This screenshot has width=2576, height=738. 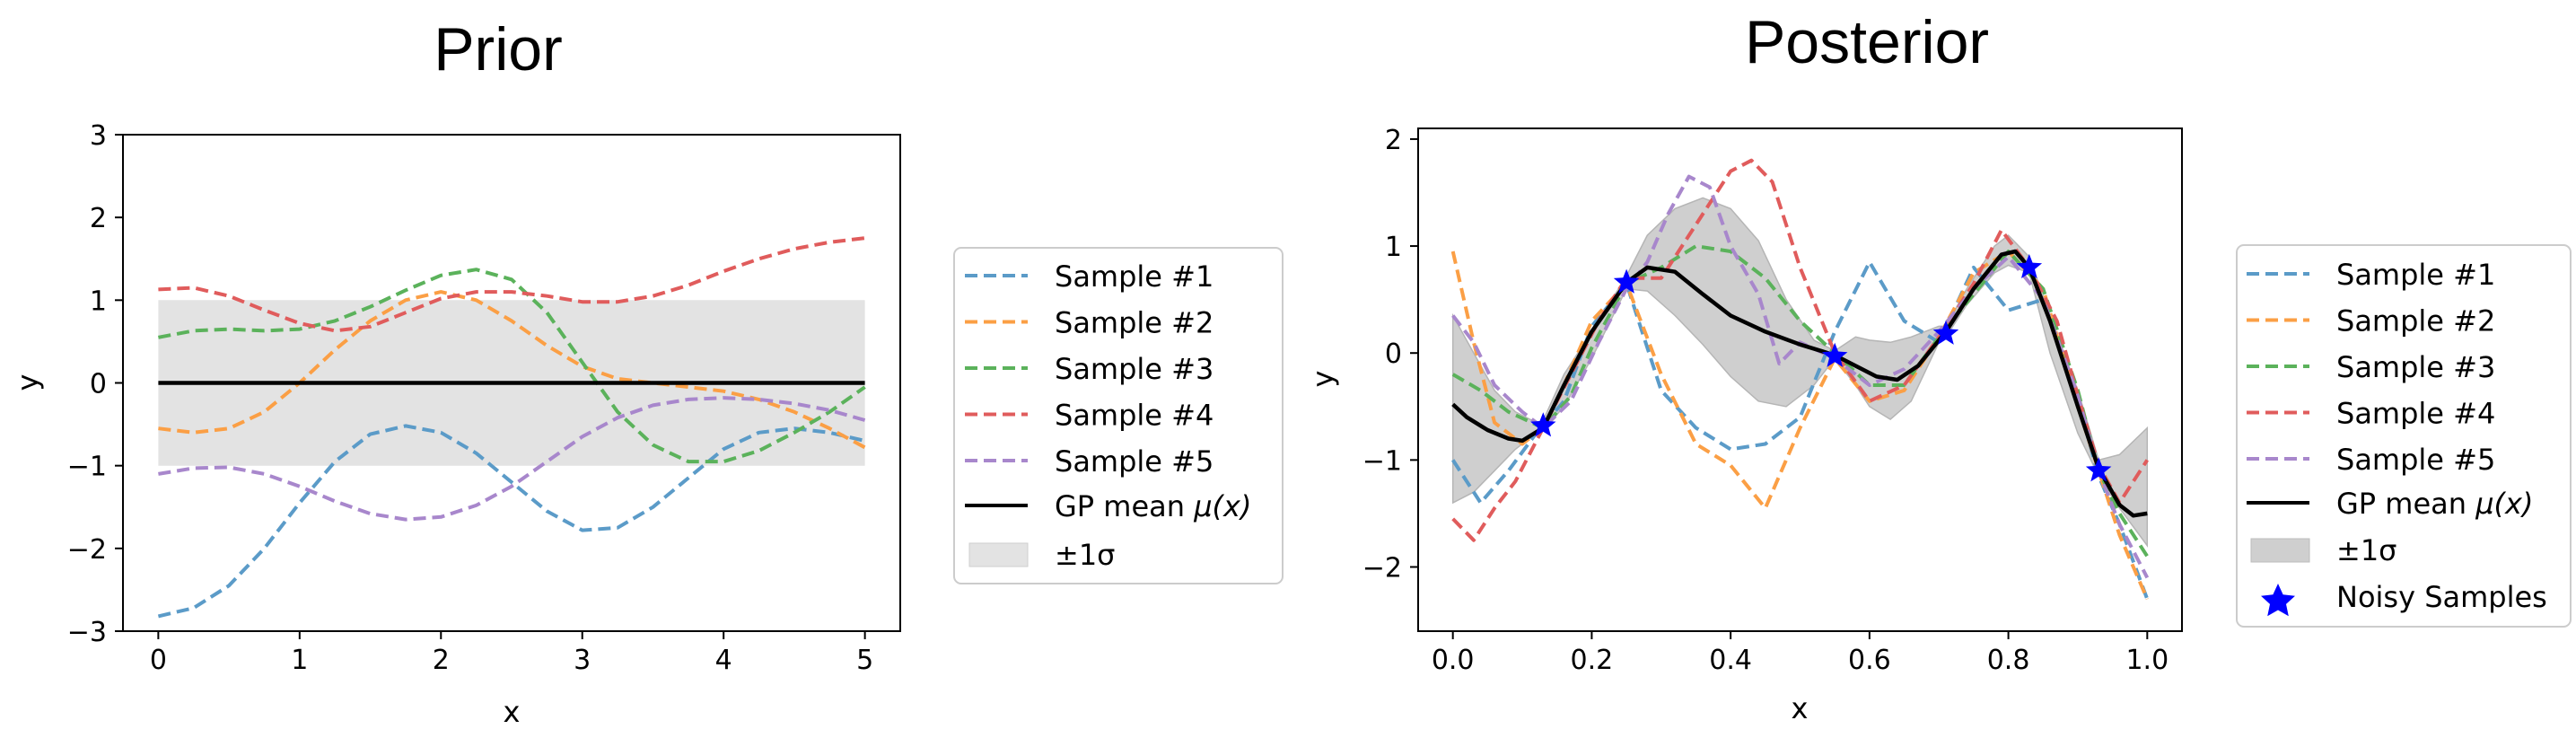 I want to click on posterior-y-axis-label: y, so click(x=1323, y=379).